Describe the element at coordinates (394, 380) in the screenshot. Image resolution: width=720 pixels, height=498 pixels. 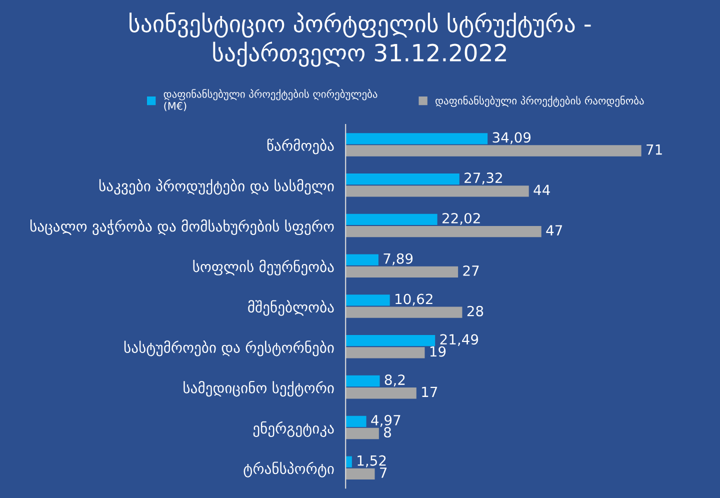
I see `data-label: 8,2` at that location.